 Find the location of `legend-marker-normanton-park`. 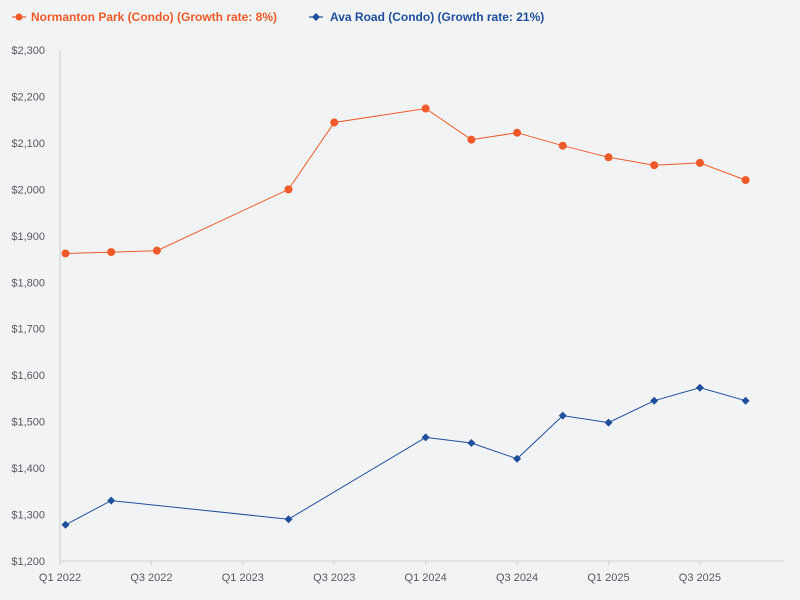

legend-marker-normanton-park is located at coordinates (19, 17).